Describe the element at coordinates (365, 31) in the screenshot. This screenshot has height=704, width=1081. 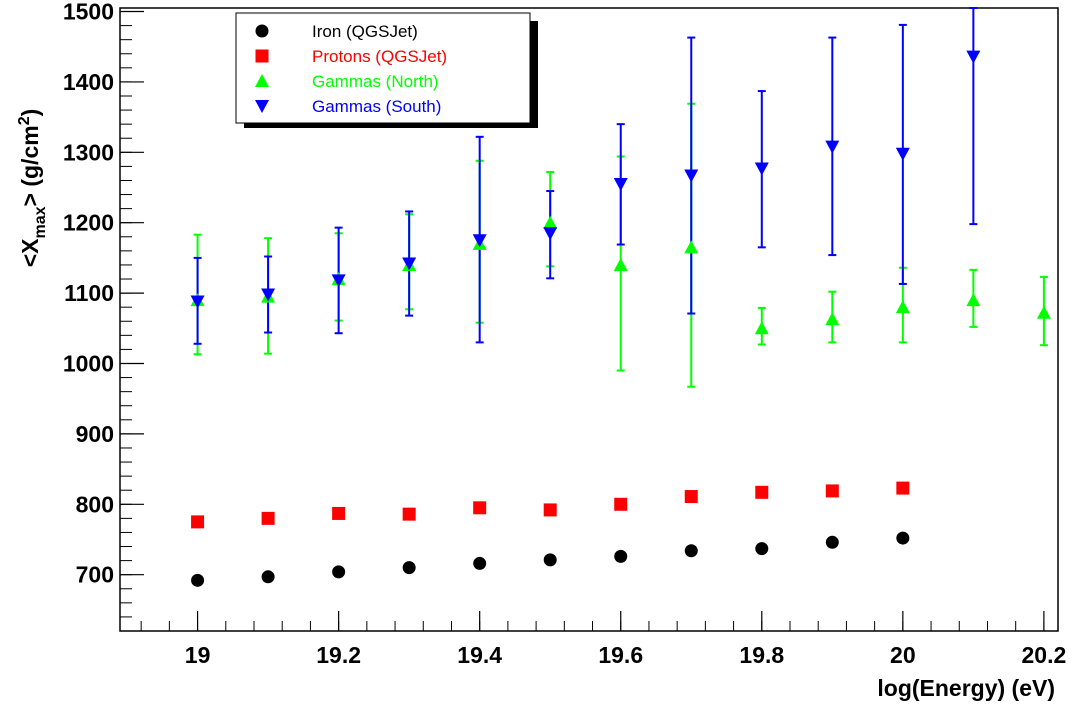
I see `legend-label: Iron (QGSJet)` at that location.